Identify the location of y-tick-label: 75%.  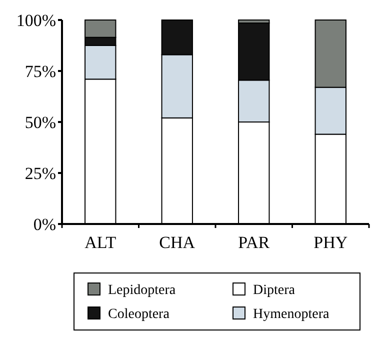
(40, 71).